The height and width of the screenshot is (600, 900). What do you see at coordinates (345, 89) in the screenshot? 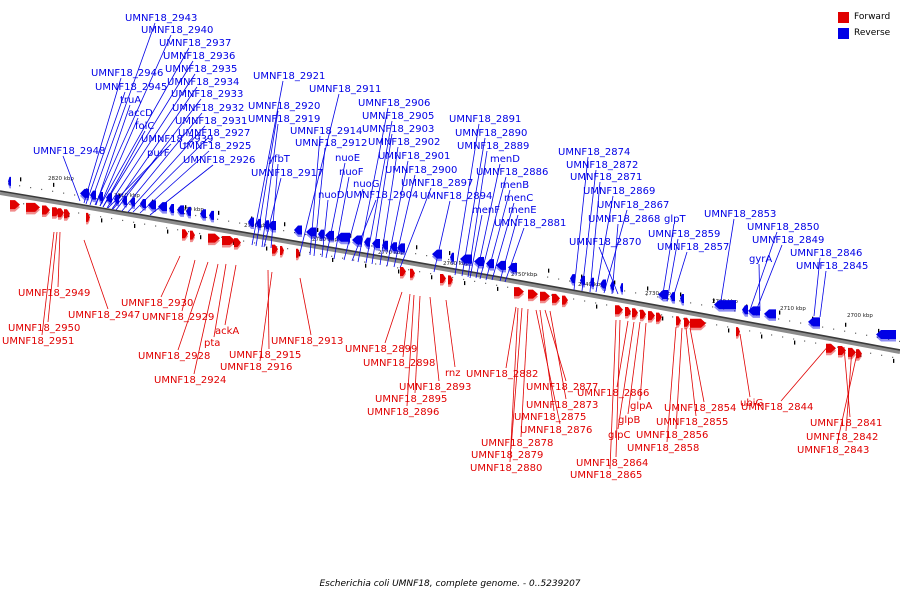
I see `gene-label-reverse: UMNF18_2911` at bounding box center [345, 89].